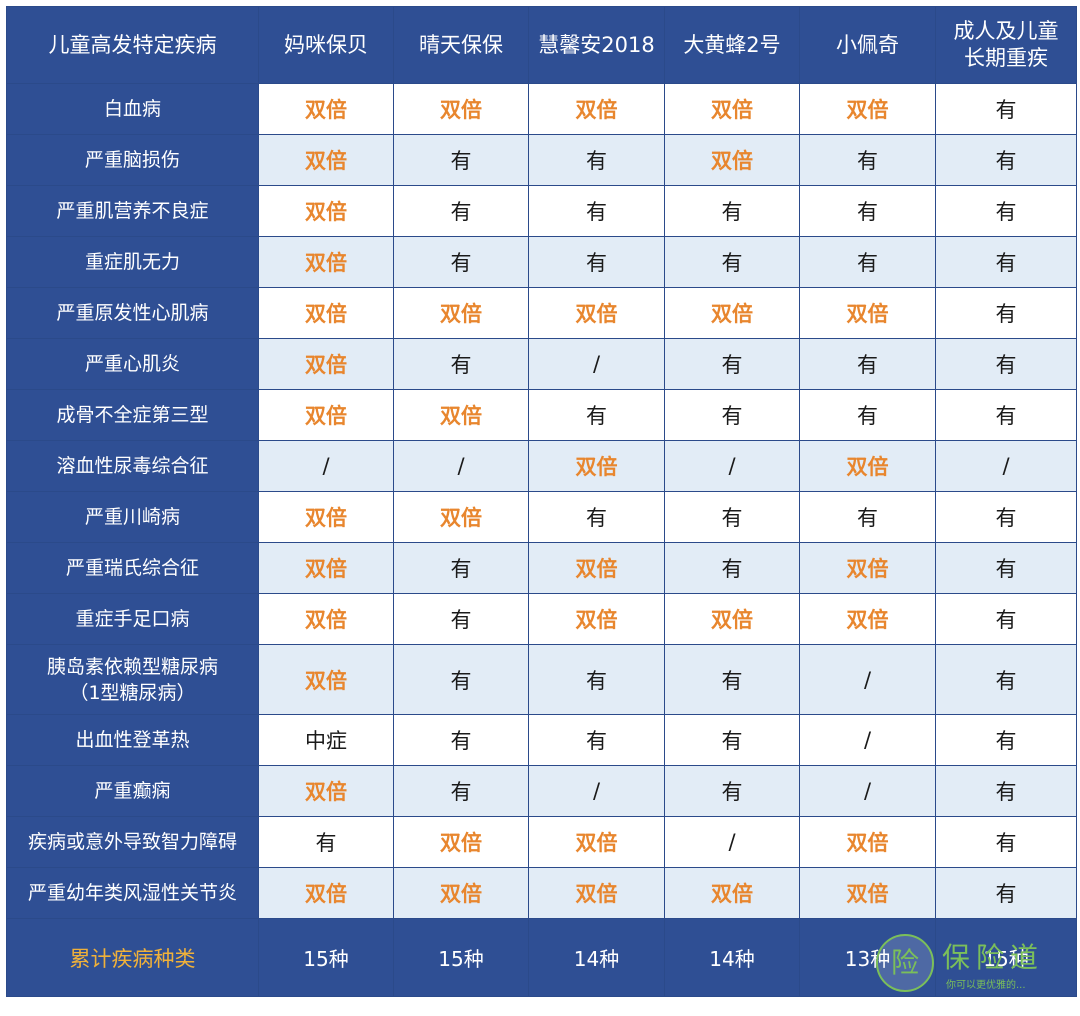 The image size is (1080, 1016). I want to click on table-row: 重症肌无力 双倍有有有有有, so click(541, 262).